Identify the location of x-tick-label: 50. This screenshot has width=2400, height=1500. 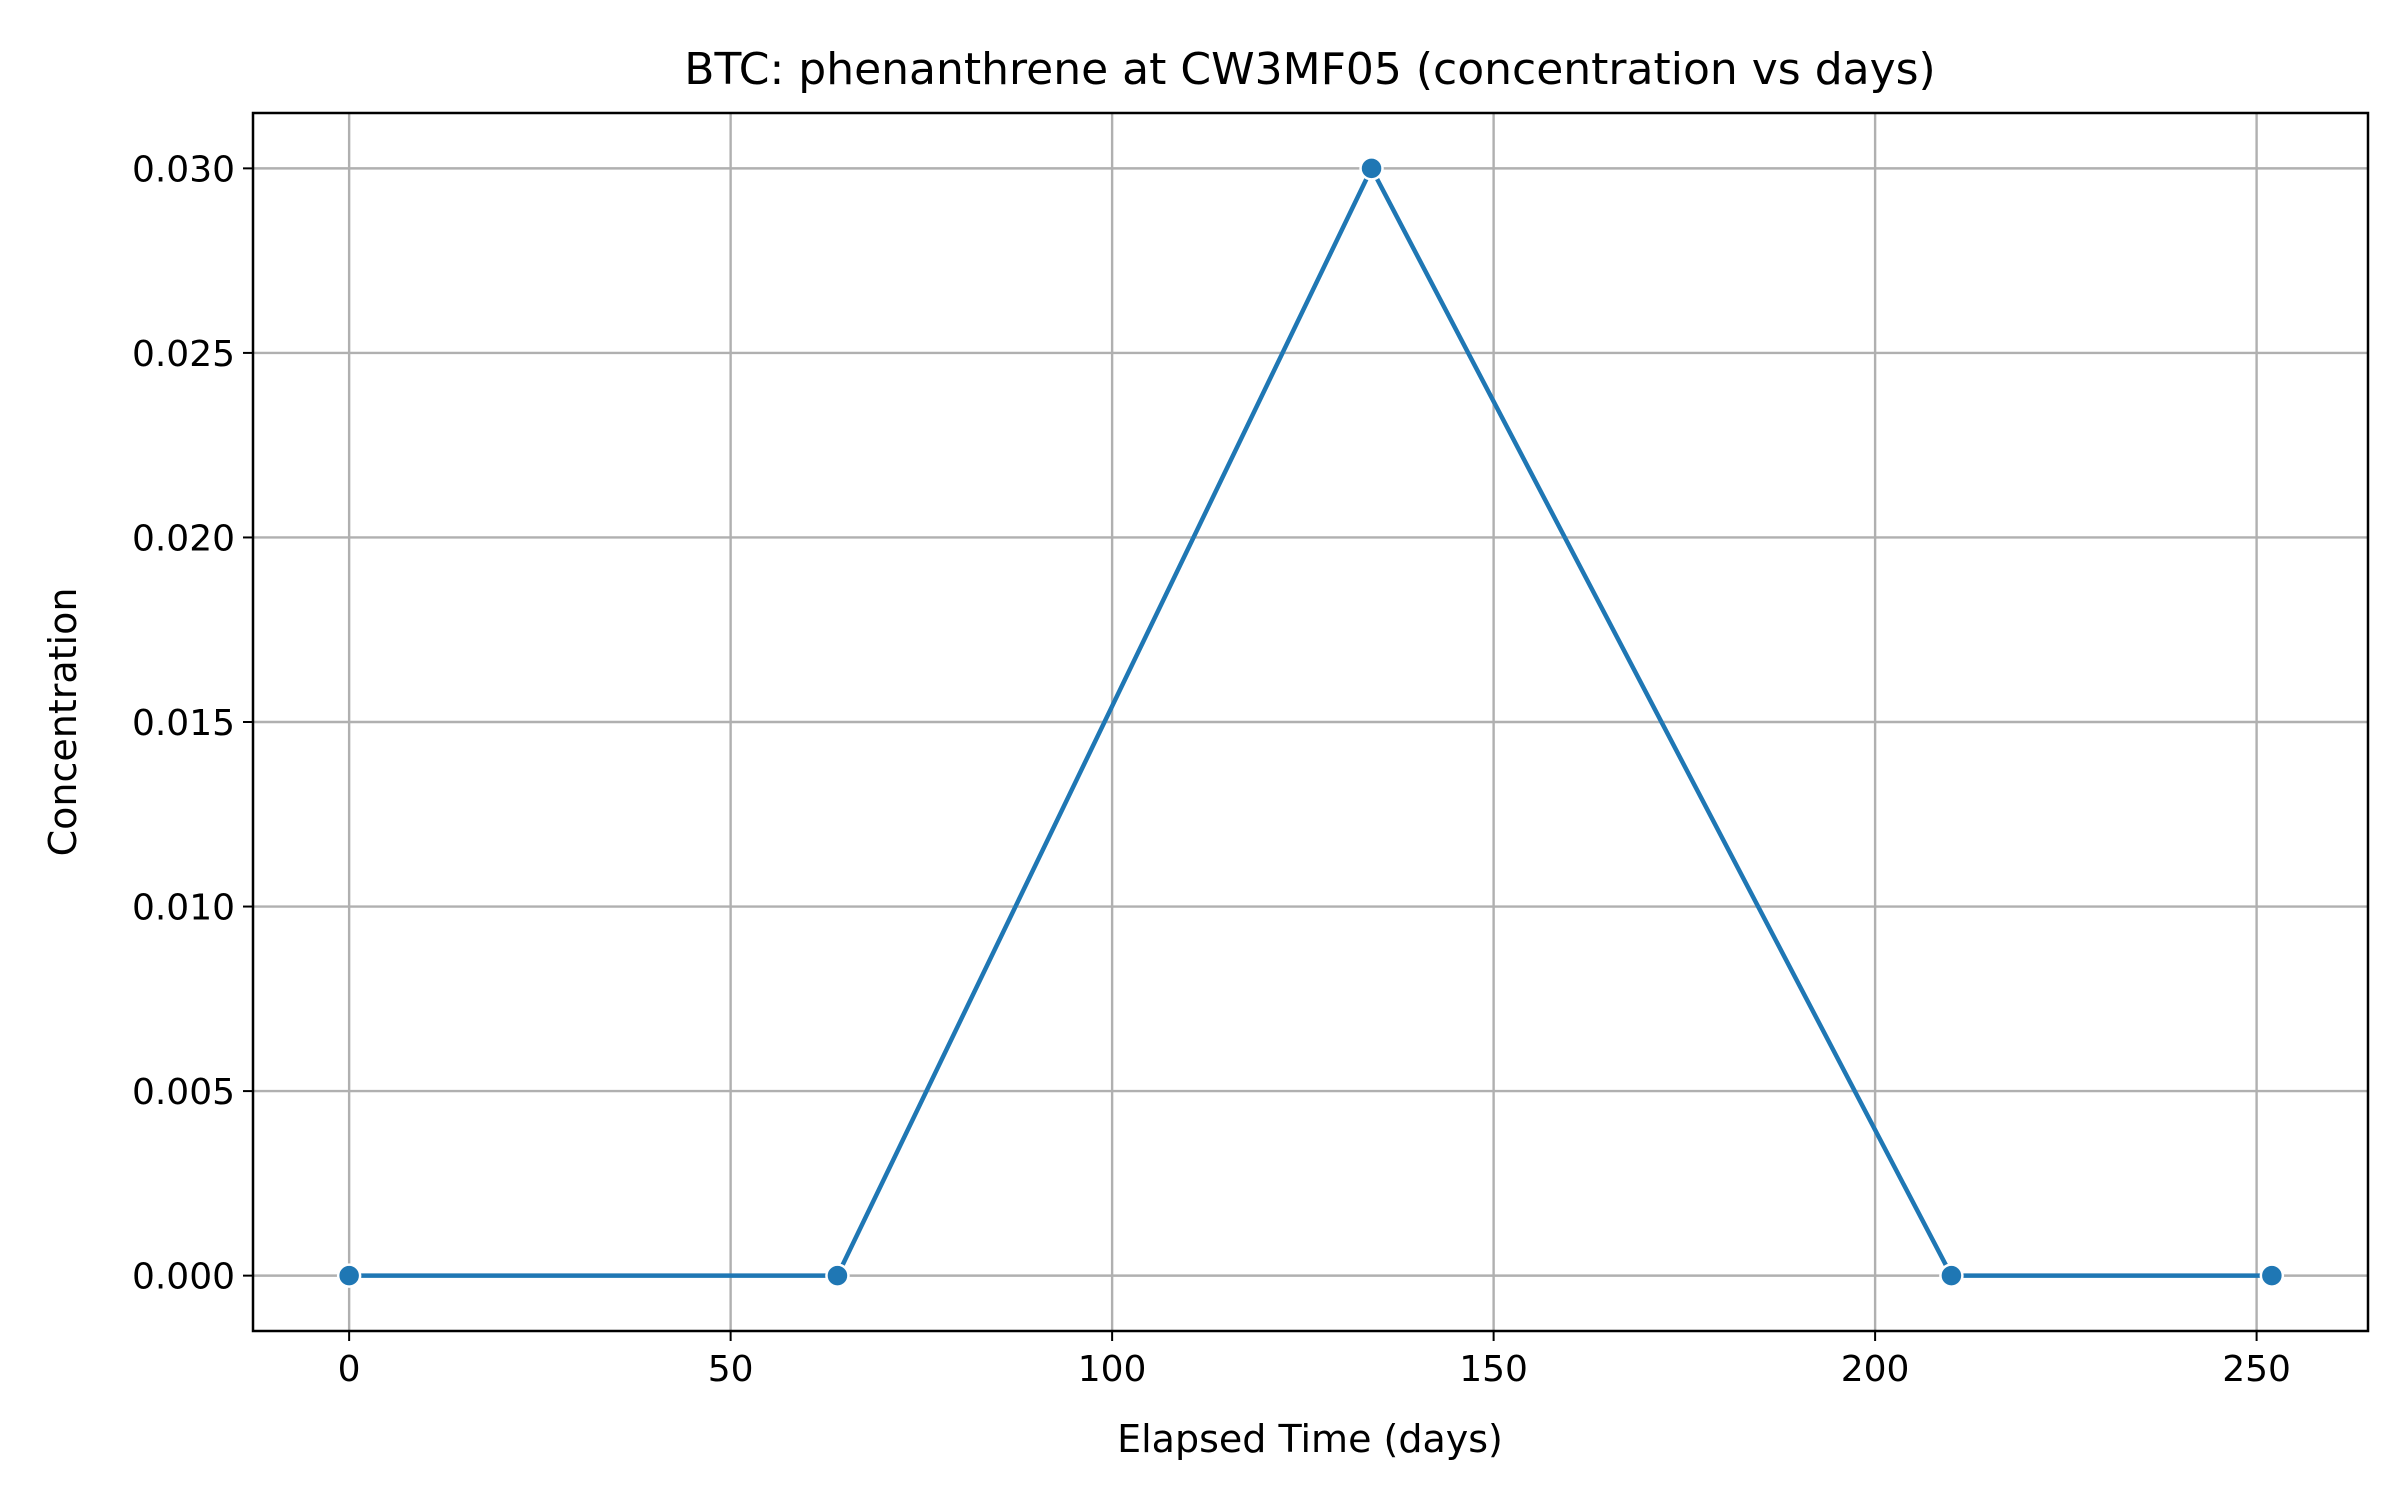
(731, 1369).